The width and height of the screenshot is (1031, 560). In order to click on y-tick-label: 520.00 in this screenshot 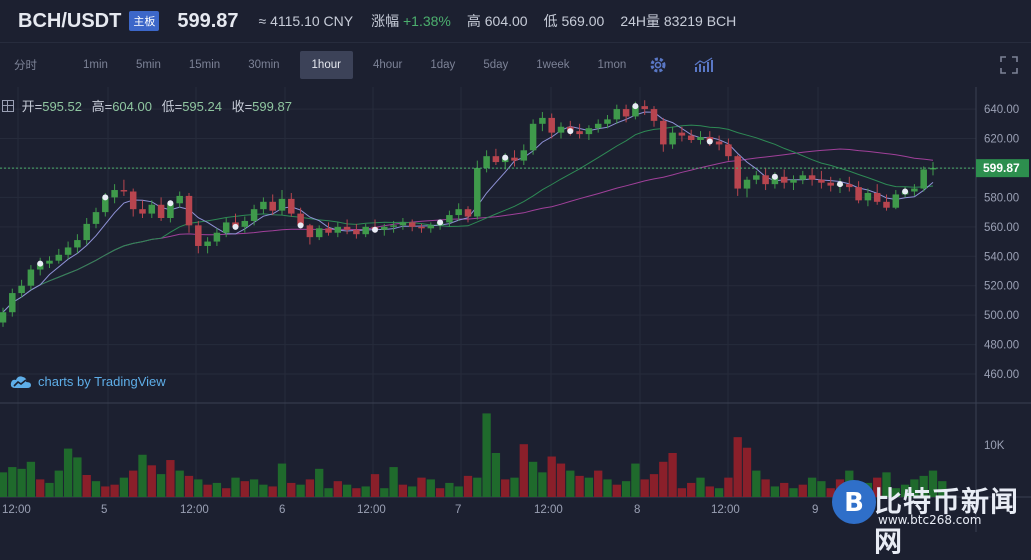, I will do `click(1001, 287)`.